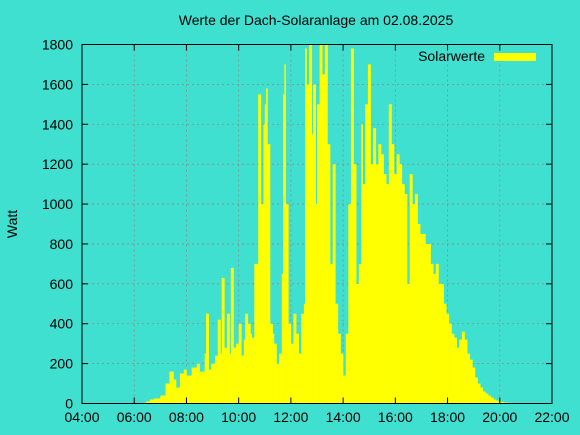  What do you see at coordinates (57, 164) in the screenshot?
I see `y-tick-label: 1200` at bounding box center [57, 164].